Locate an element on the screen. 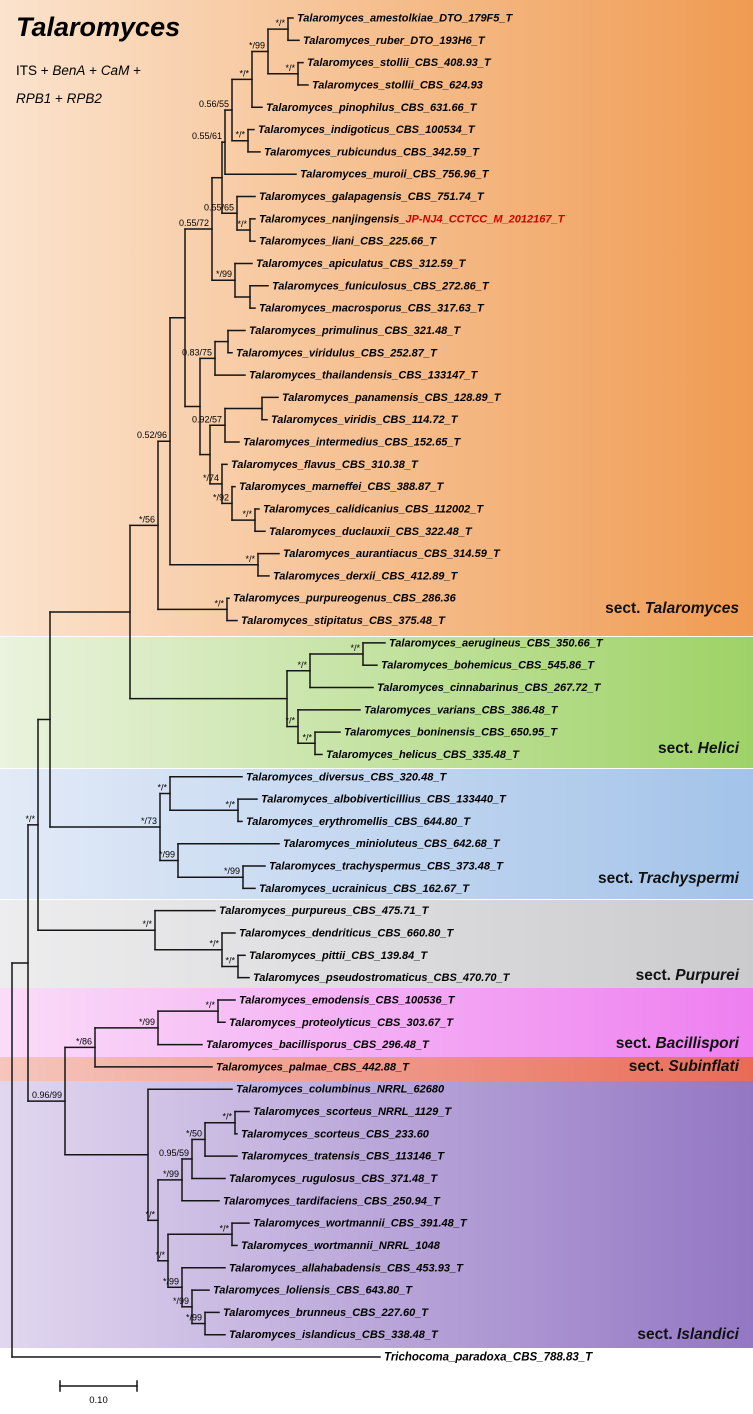 Image resolution: width=753 pixels, height=1414 pixels. genus-title: Talaromyces is located at coordinates (98, 27).